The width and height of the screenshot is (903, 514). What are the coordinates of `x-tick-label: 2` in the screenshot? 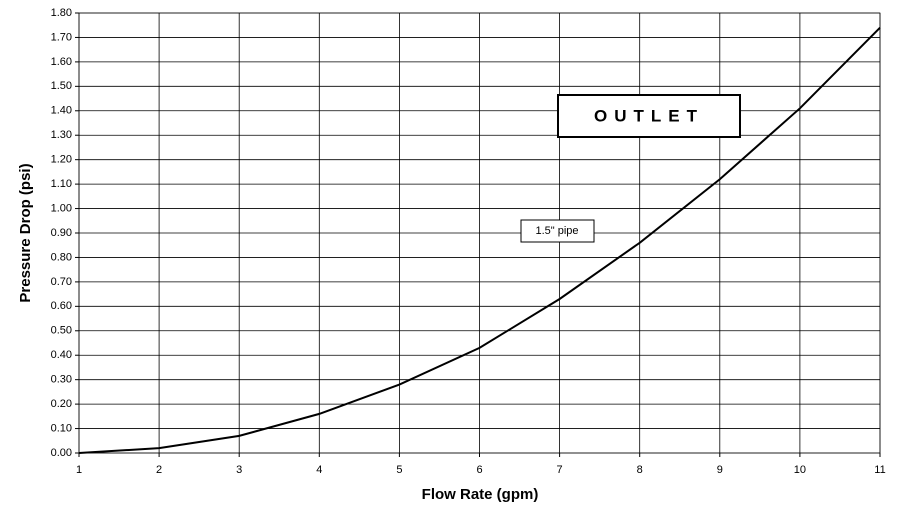 It's located at (159, 470).